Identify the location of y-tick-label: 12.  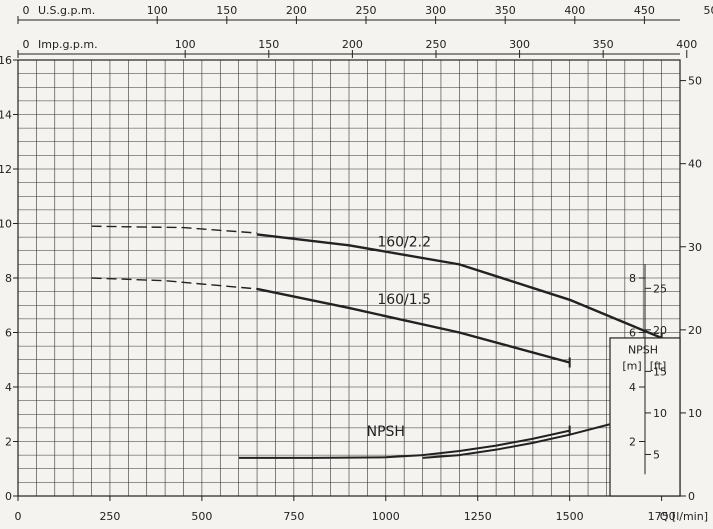
(6, 169).